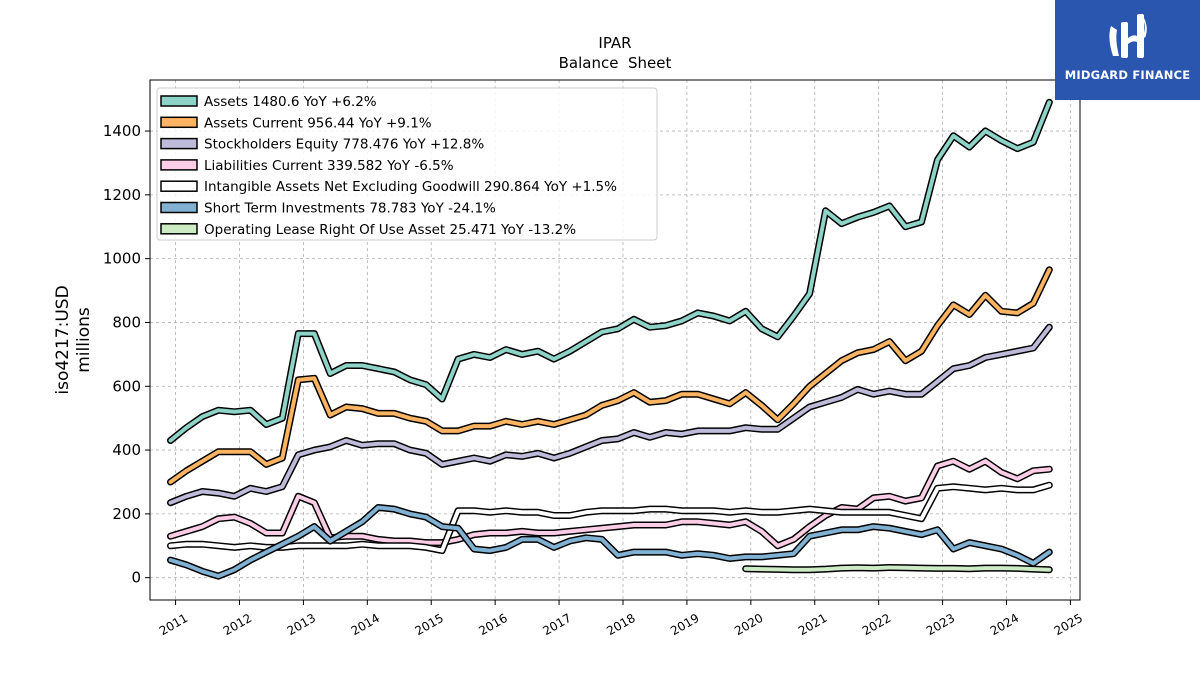 The height and width of the screenshot is (675, 1200). I want to click on brand-logo: MIDGARD FINANCE, so click(1127, 50).